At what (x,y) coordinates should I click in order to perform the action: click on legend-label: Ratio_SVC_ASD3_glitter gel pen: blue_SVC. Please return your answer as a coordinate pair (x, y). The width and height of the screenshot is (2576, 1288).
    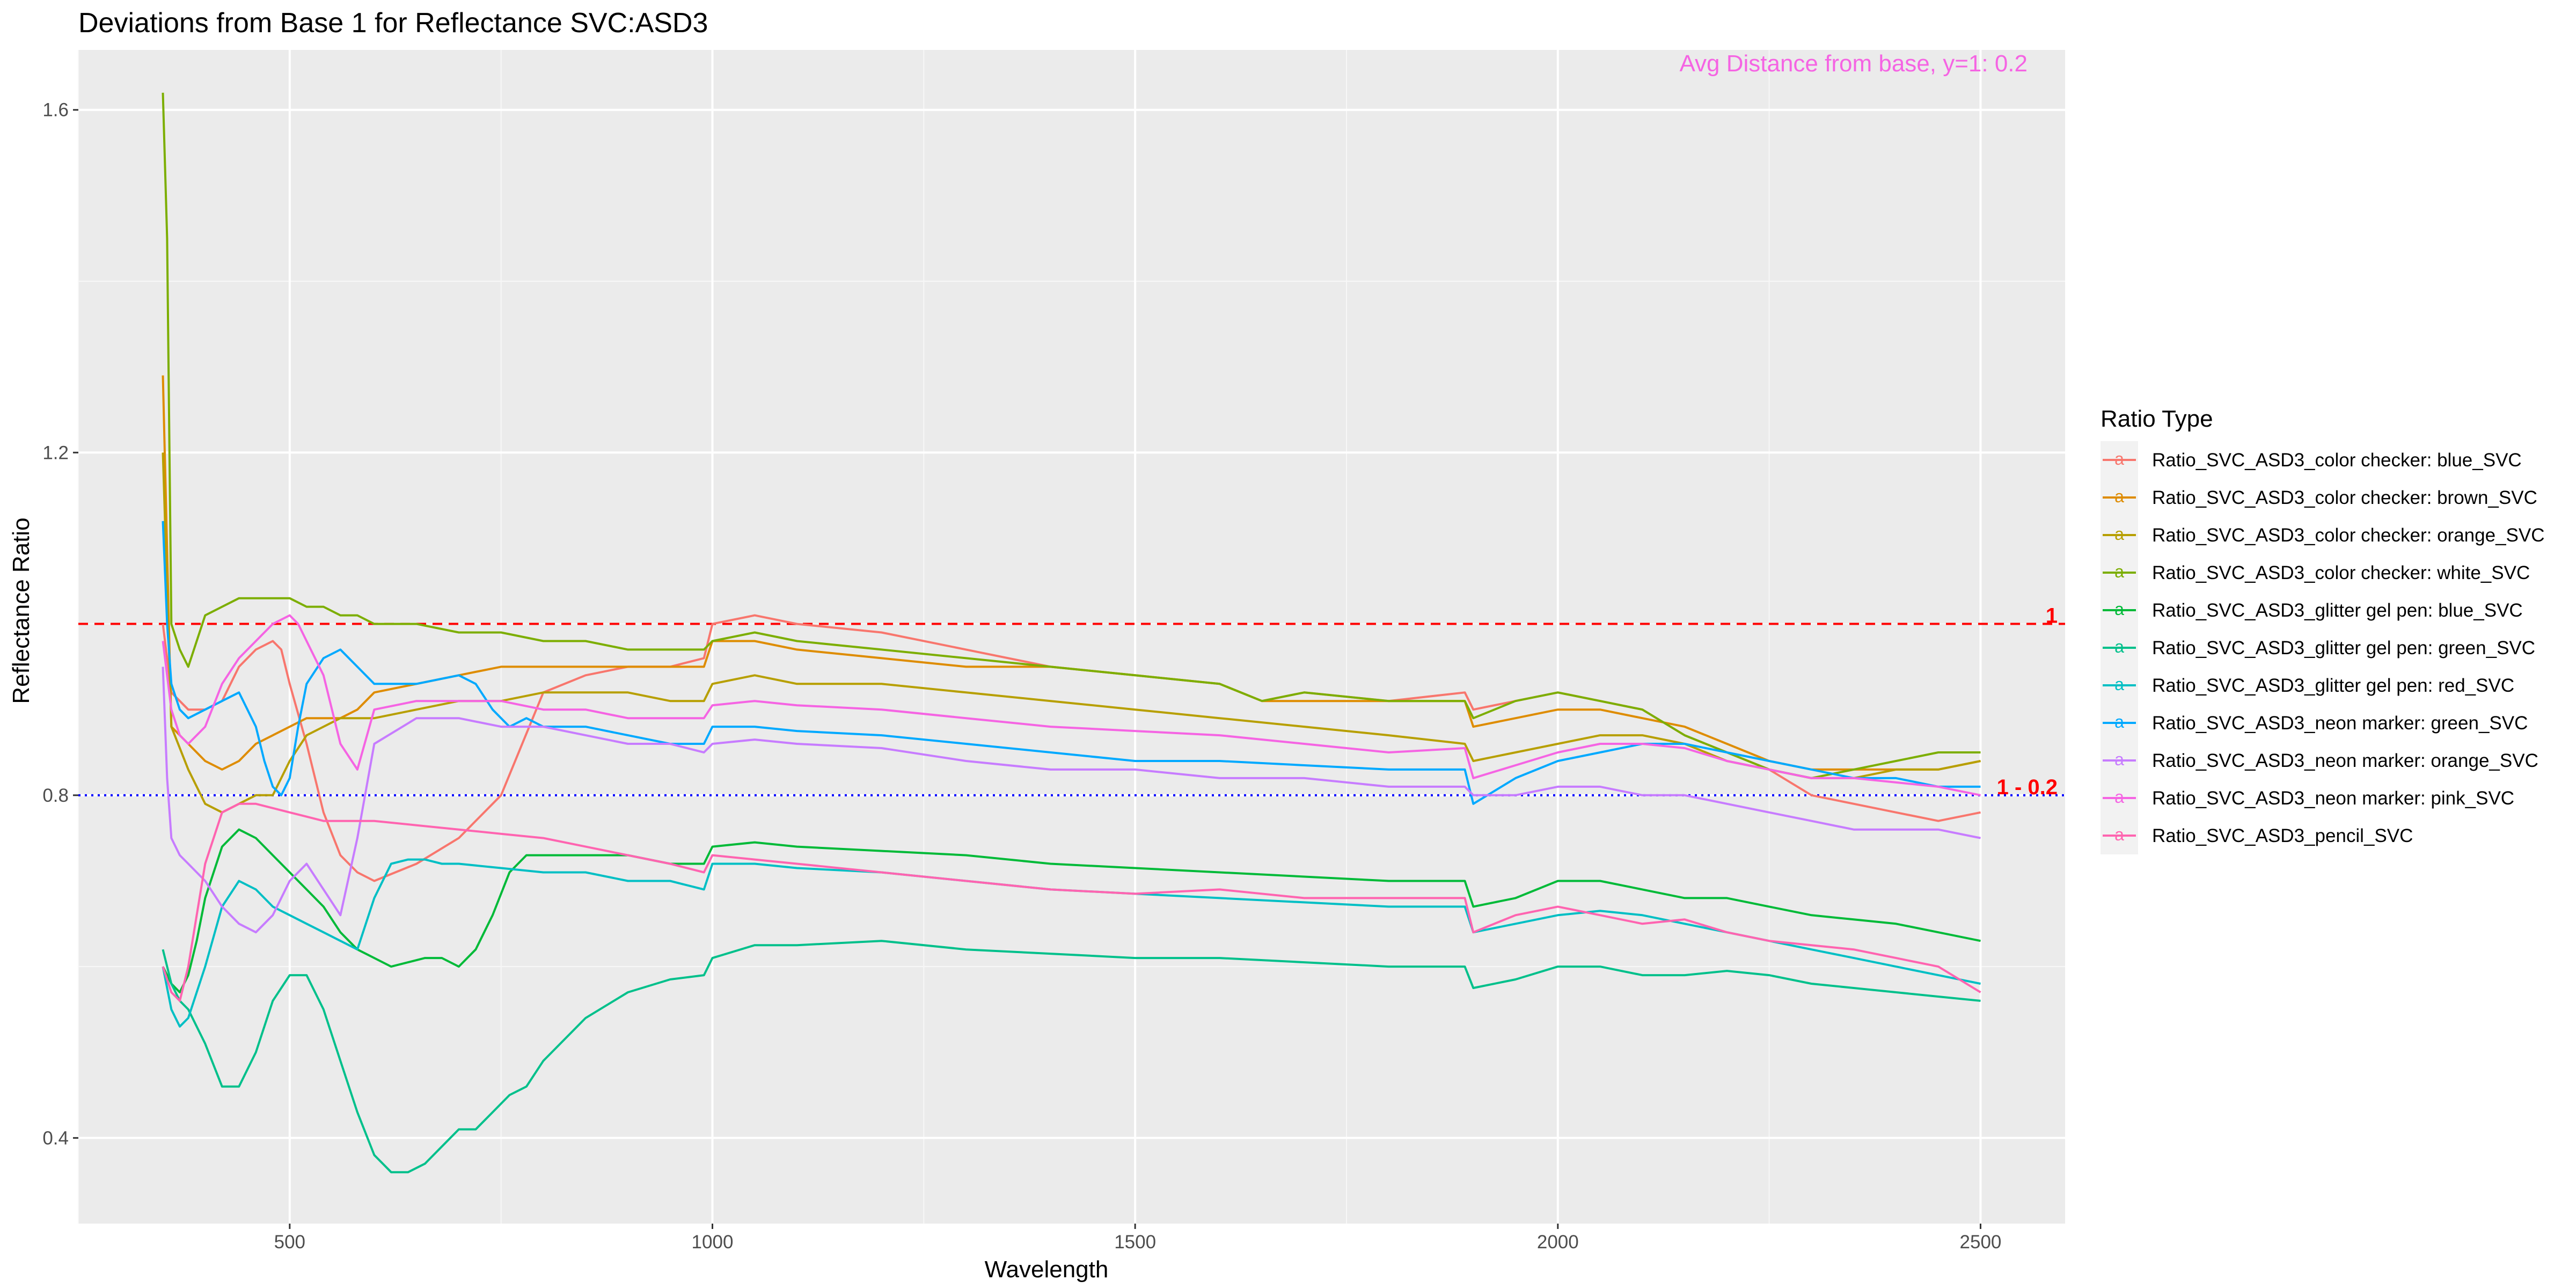
    Looking at the image, I should click on (2337, 610).